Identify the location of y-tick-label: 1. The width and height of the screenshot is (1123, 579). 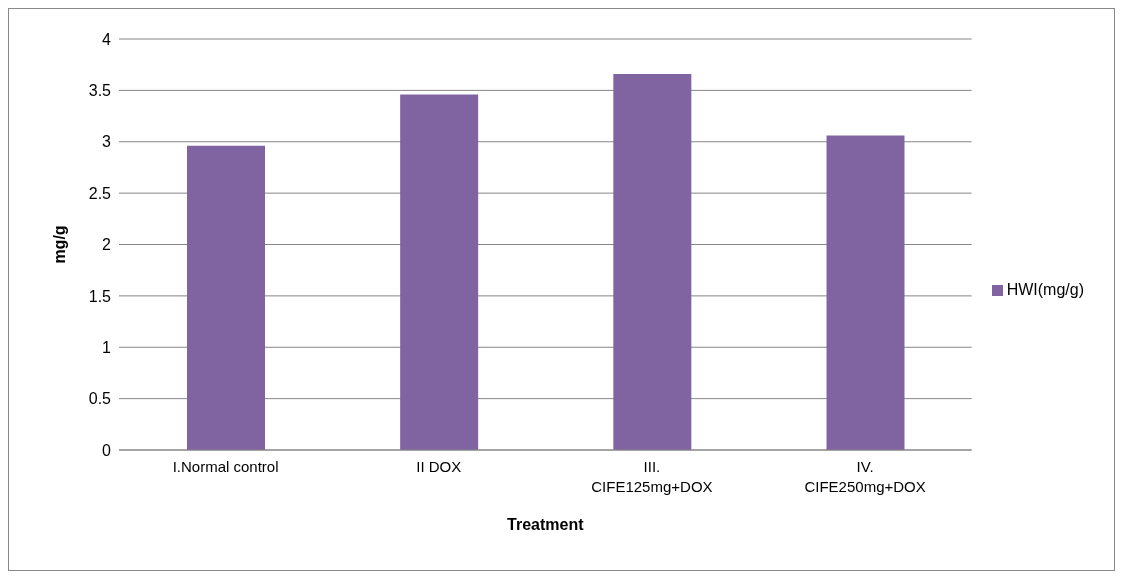
(107, 347).